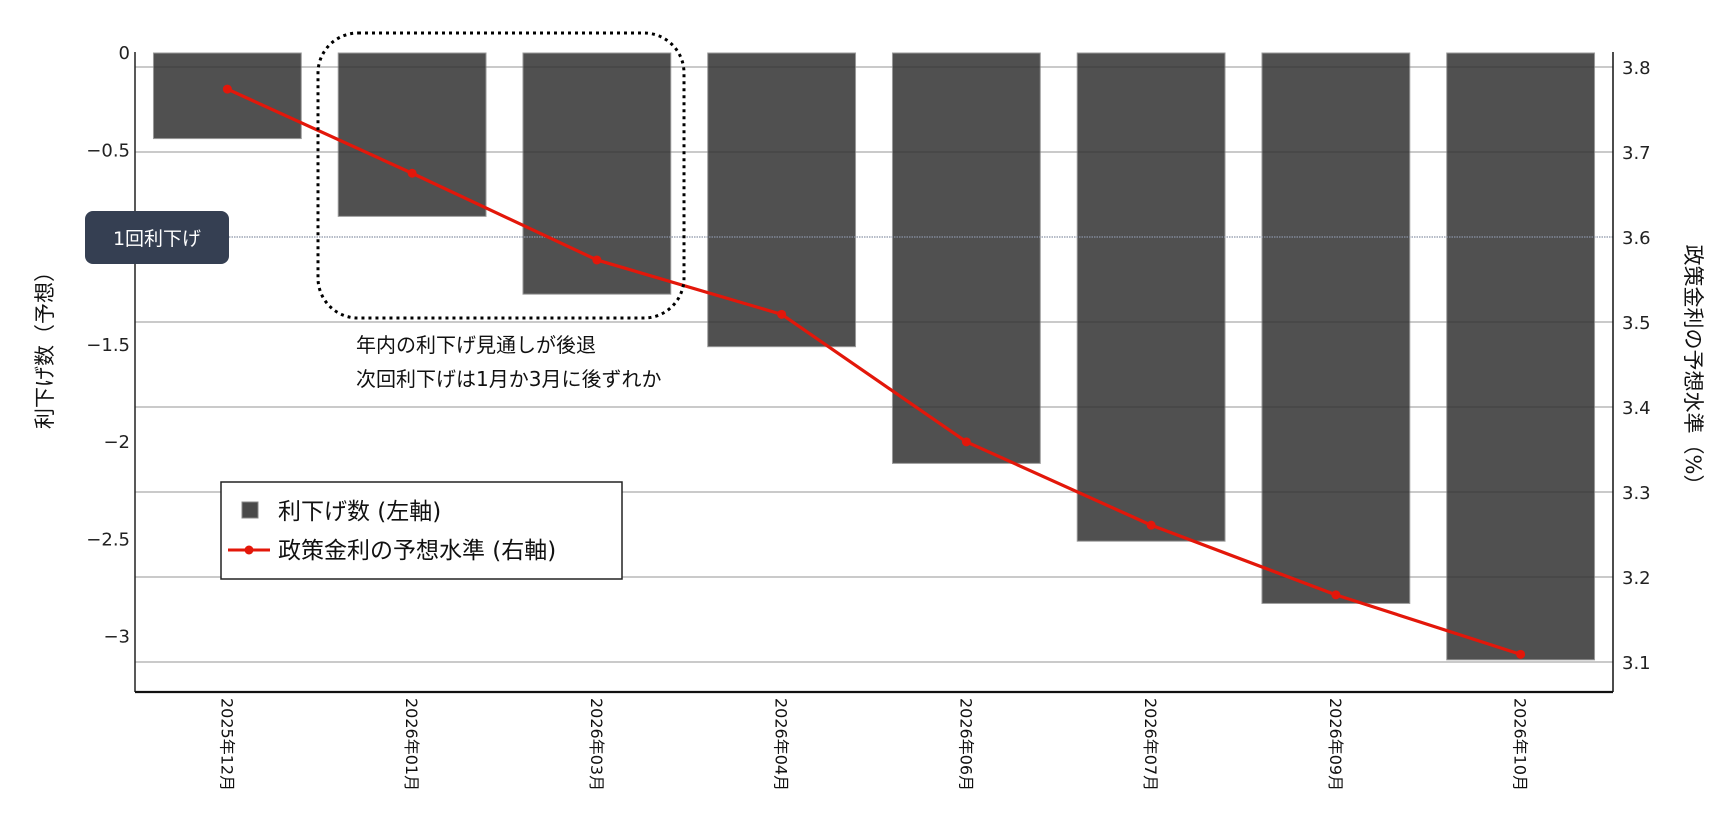 This screenshot has height=829, width=1735. I want to click on legend: 利下げ数 (左軸) 政策金利の予想水準 (右軸), so click(421, 530).